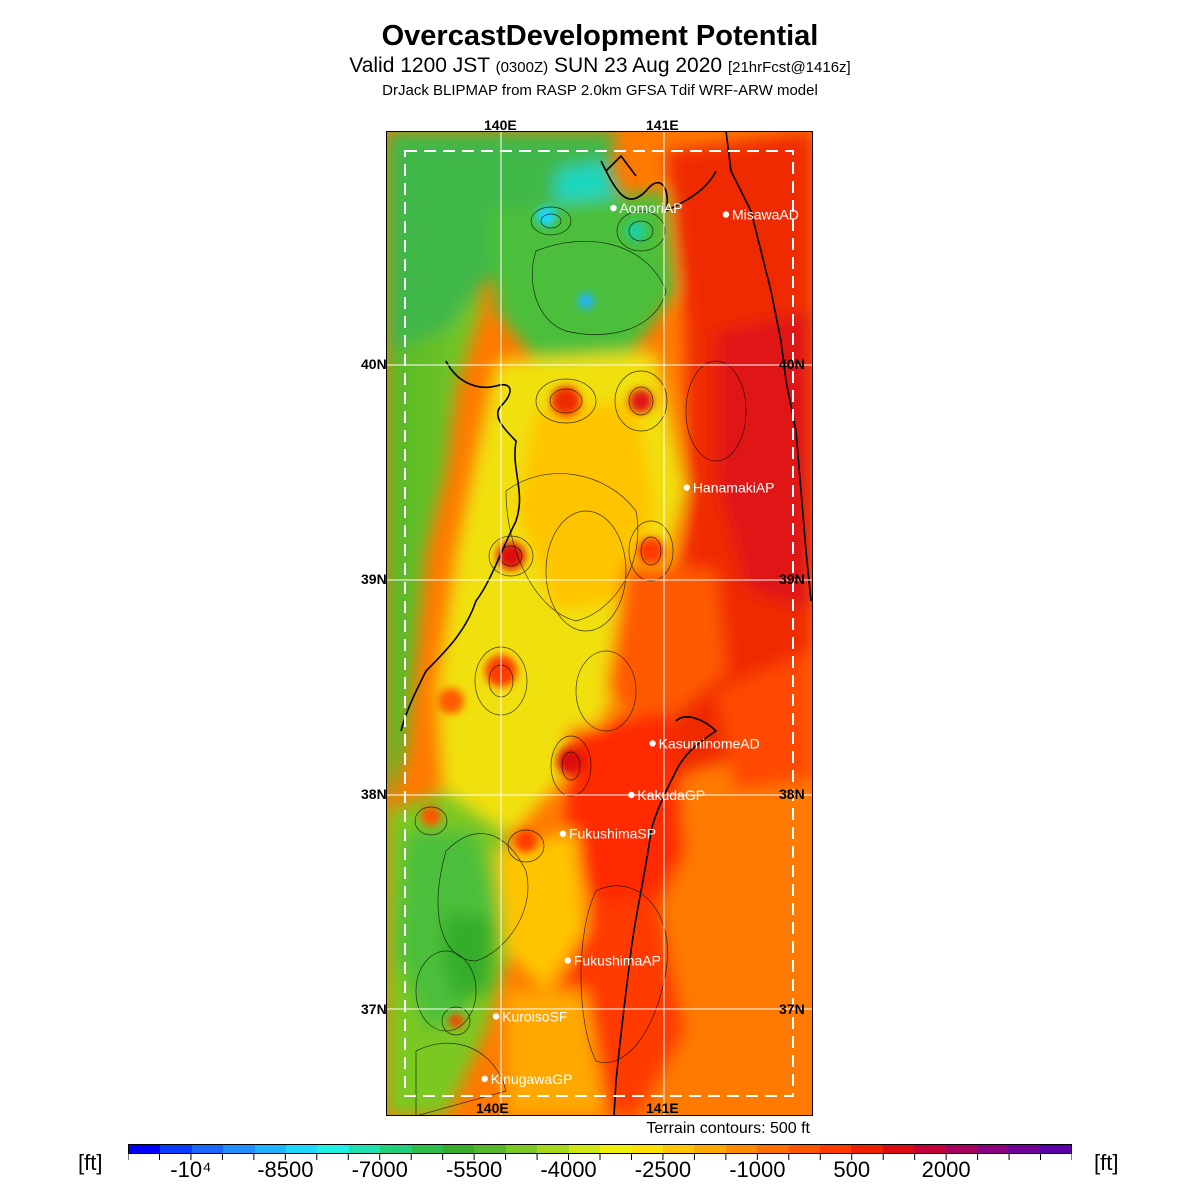 The width and height of the screenshot is (1200, 1200). Describe the element at coordinates (474, 1169) in the screenshot. I see `color-scale-label: -5500` at that location.